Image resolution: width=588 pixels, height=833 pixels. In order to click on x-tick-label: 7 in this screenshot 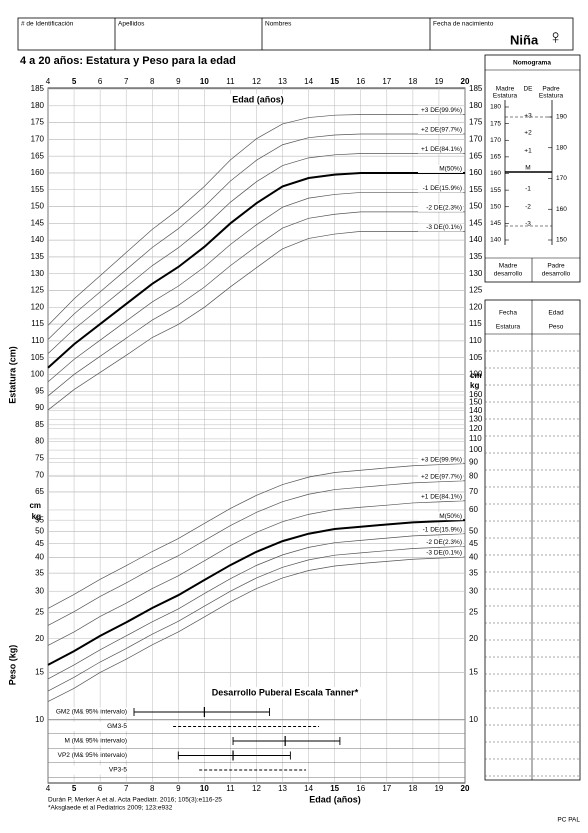, I will do `click(126, 788)`.